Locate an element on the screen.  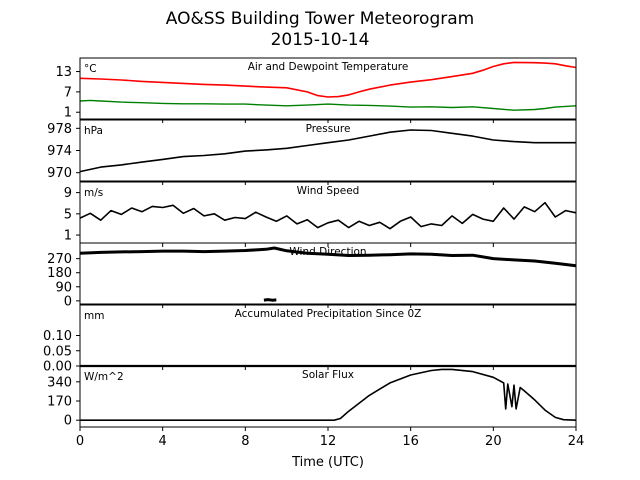
y-tick-label: 170 is located at coordinates (59, 402).